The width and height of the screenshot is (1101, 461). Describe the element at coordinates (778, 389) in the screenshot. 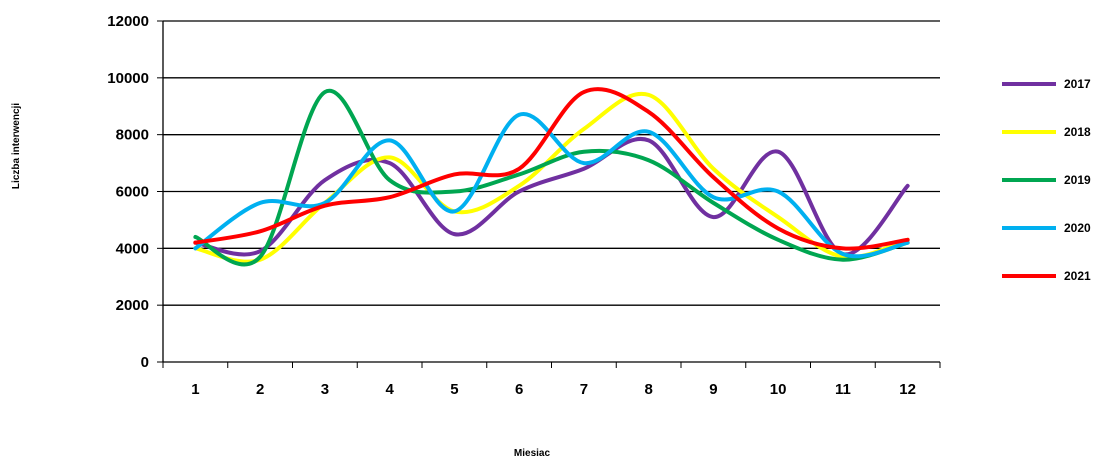

I see `x-tick-label: 10` at that location.